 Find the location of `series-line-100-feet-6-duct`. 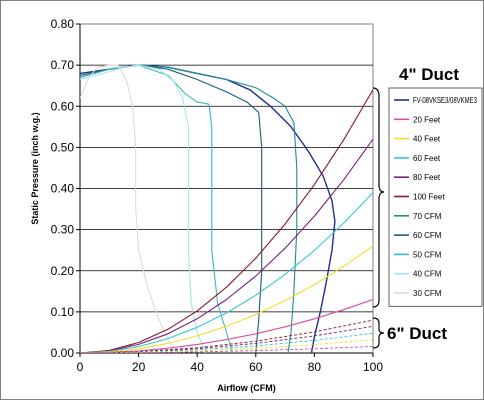

series-line-100-feet-6-duct is located at coordinates (226, 336).